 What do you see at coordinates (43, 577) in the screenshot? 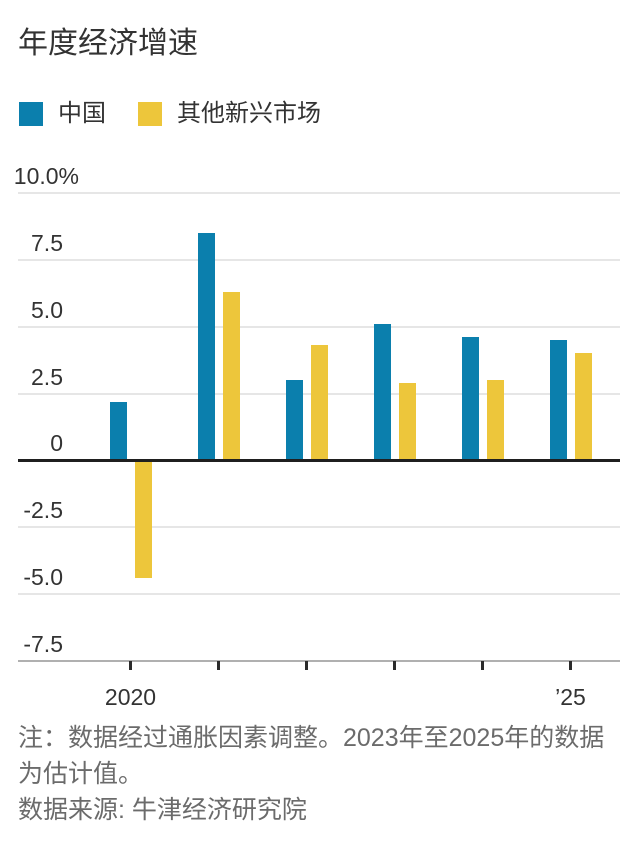
I see `y-axis-label: -5.0` at bounding box center [43, 577].